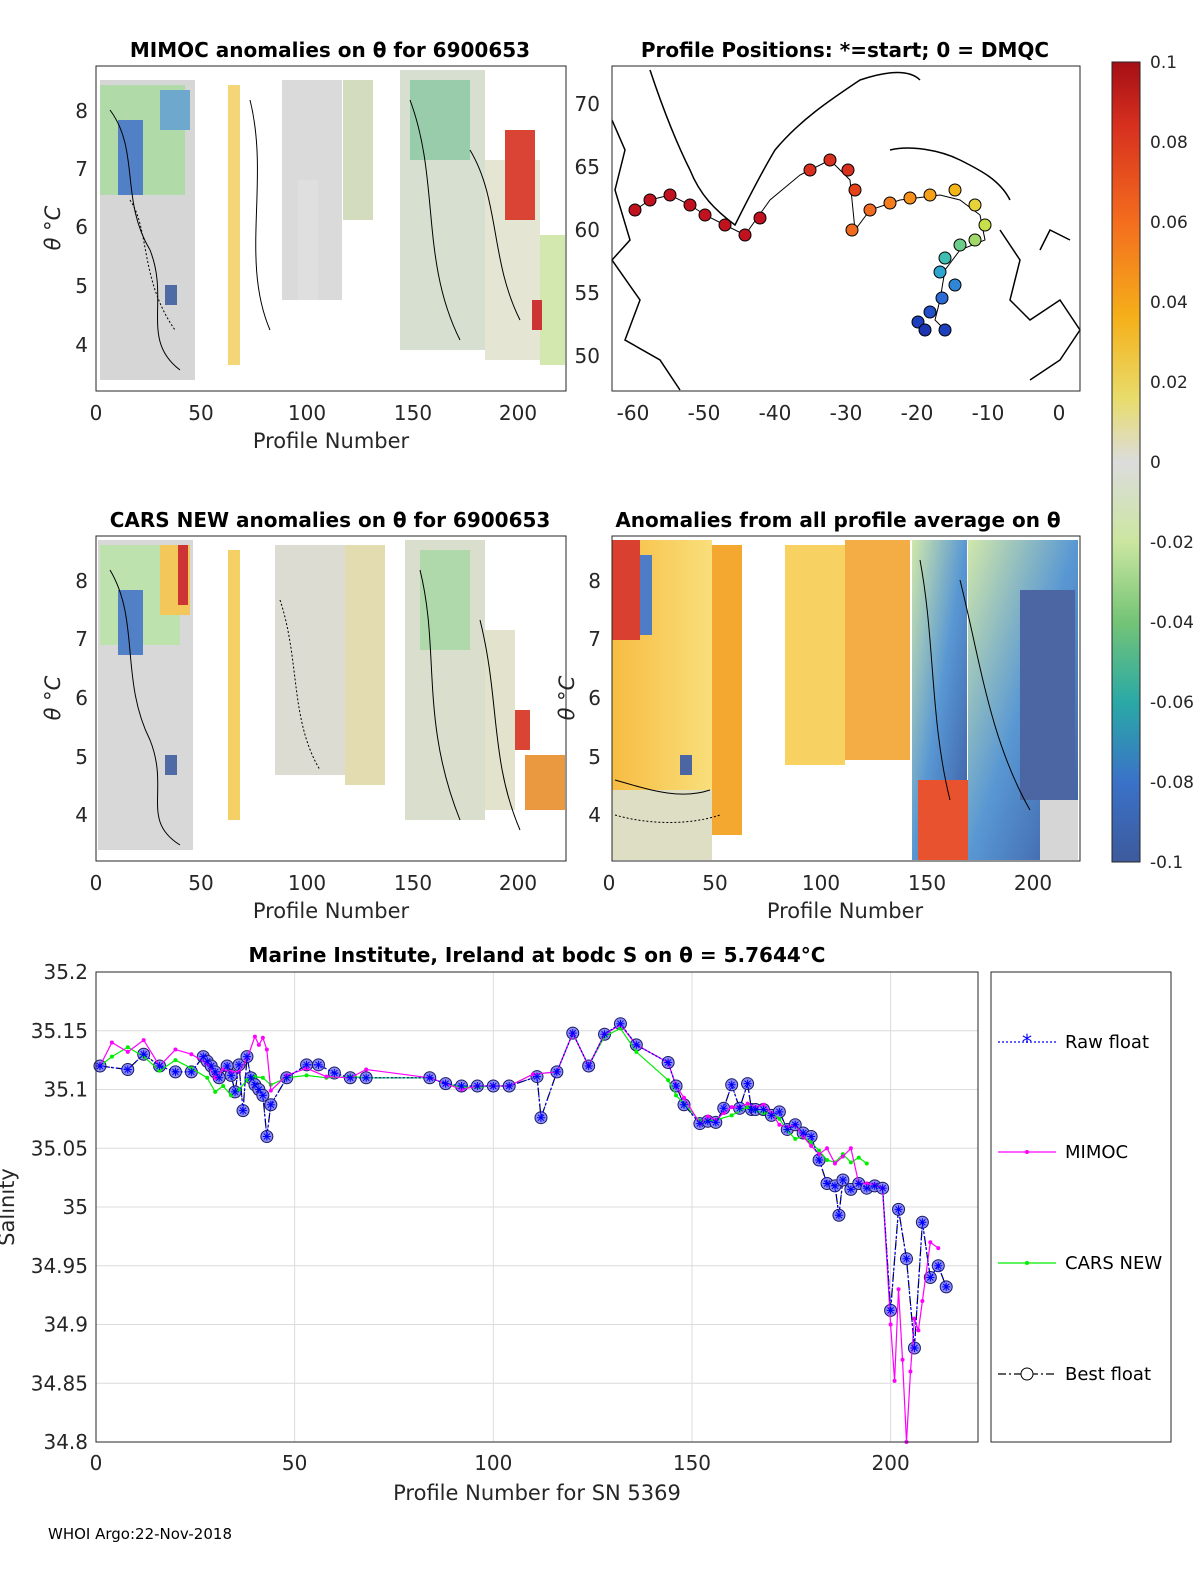 The image size is (1200, 1575). Describe the element at coordinates (837, 520) in the screenshot. I see `avg-title: Anomalies from all profile average on θ` at that location.